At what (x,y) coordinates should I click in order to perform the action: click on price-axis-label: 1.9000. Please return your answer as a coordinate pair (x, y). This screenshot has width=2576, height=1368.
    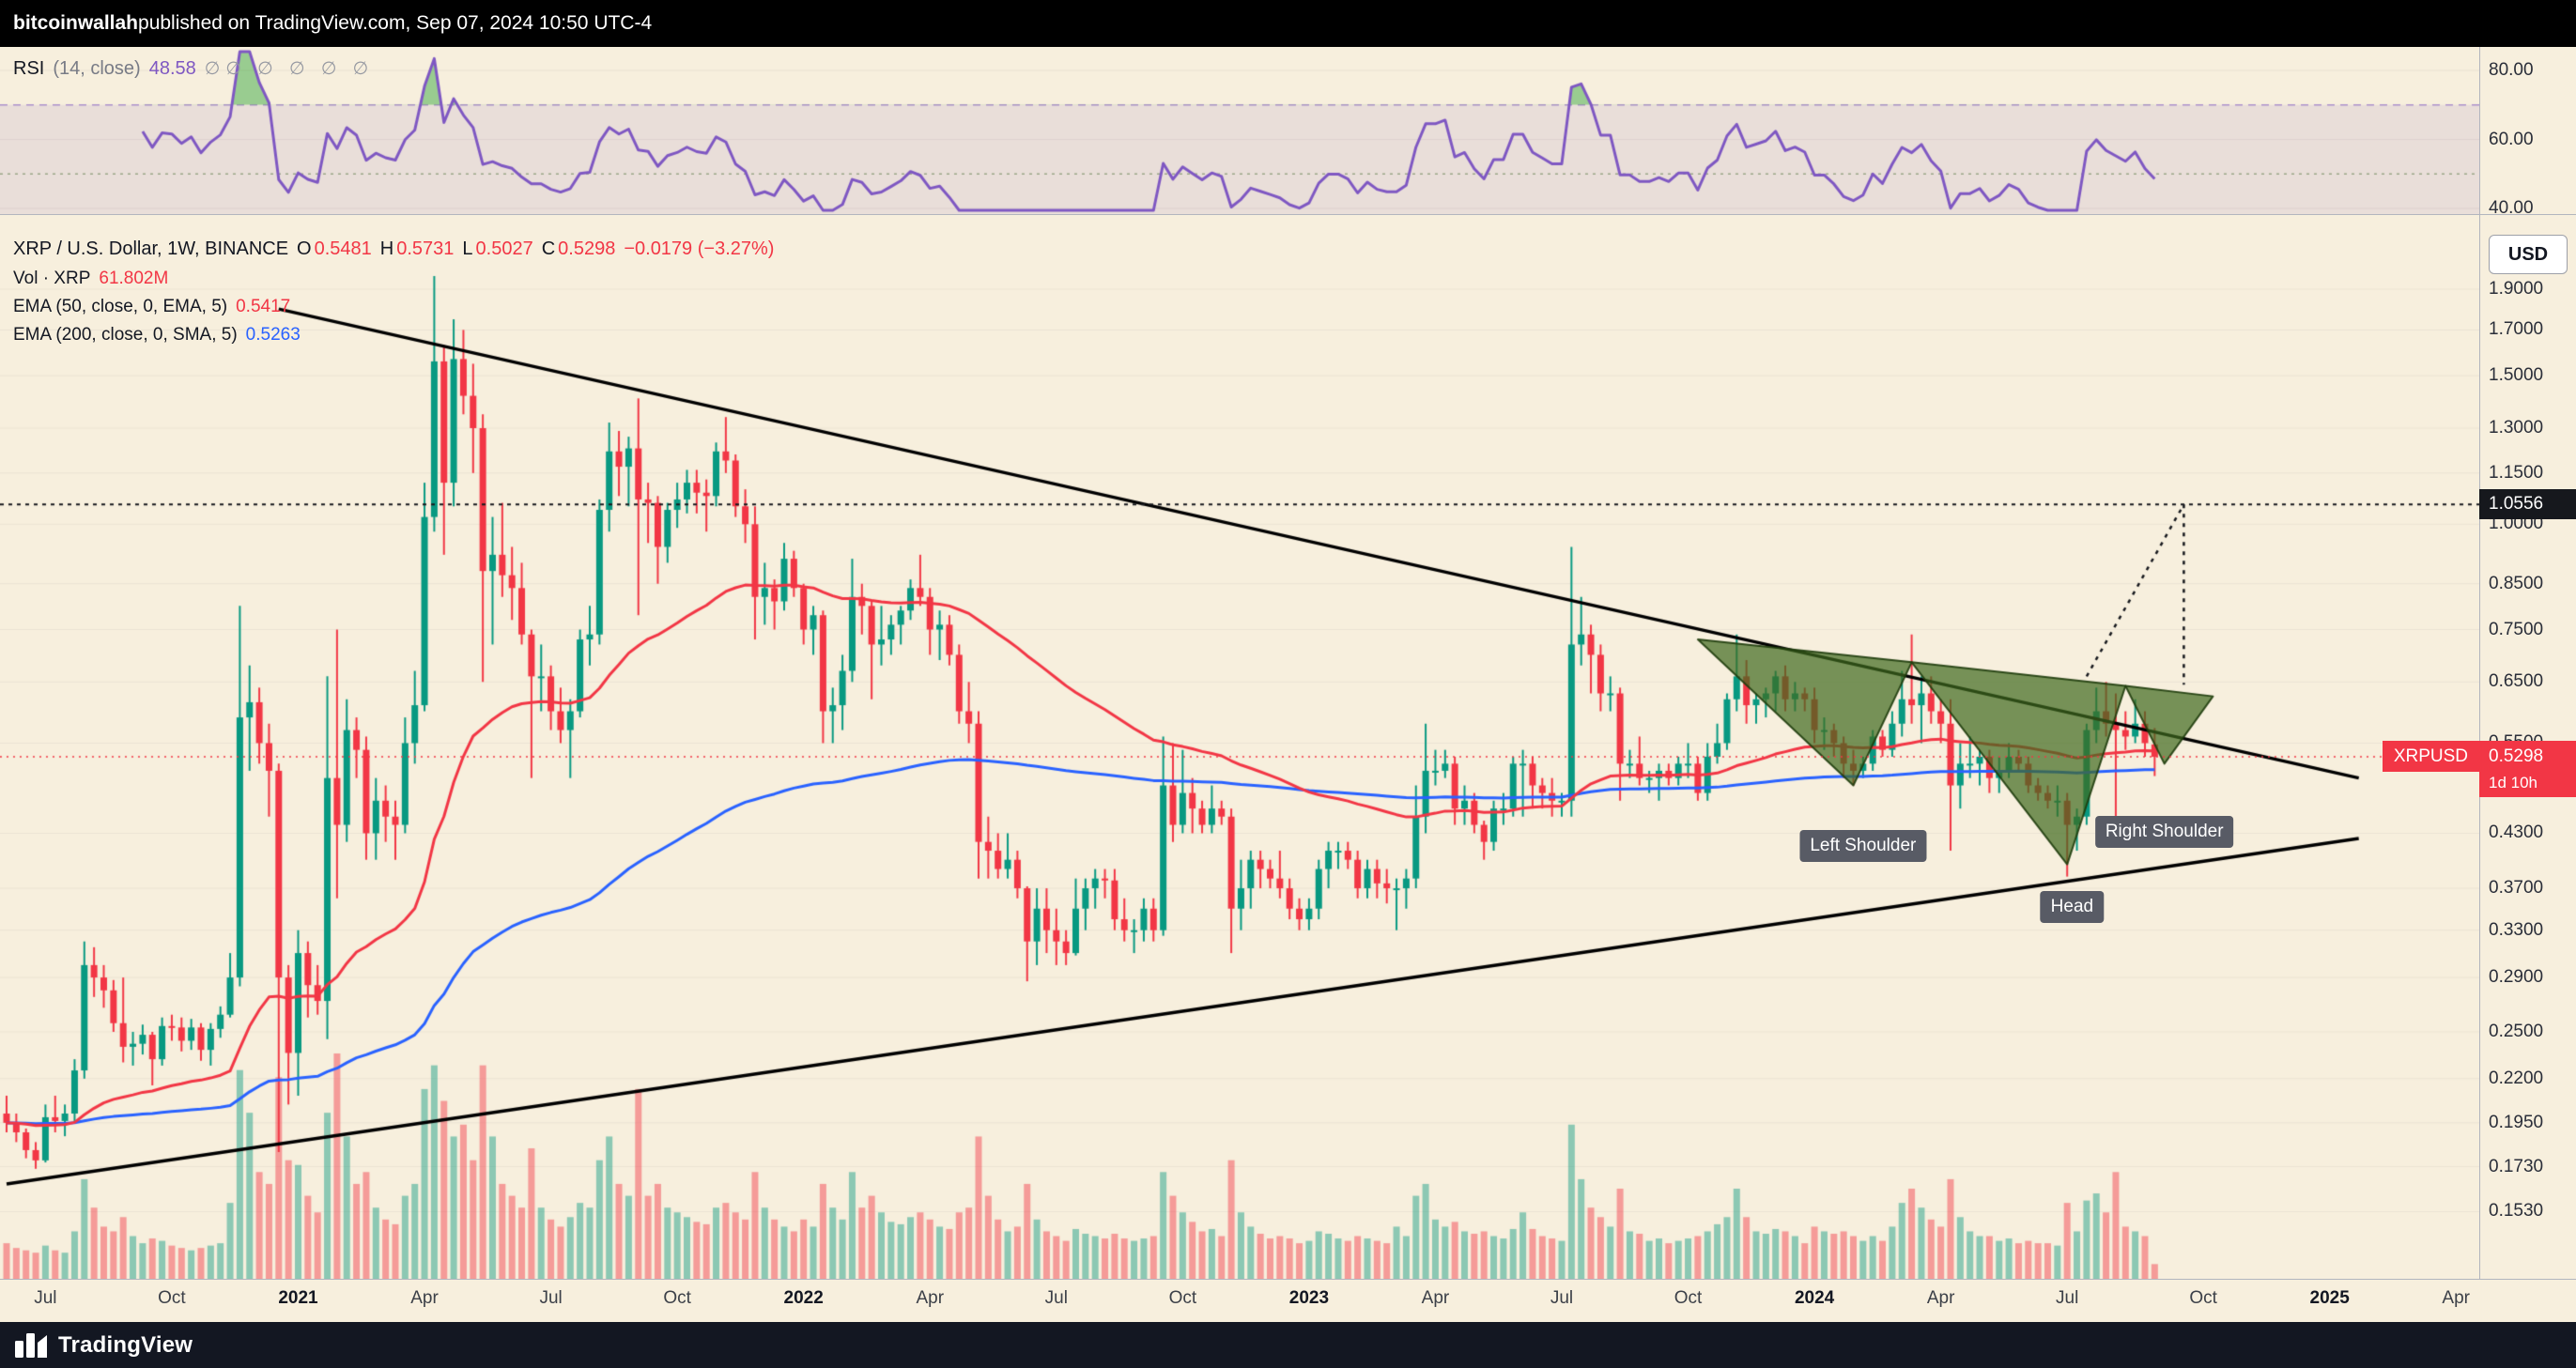
    Looking at the image, I should click on (2516, 289).